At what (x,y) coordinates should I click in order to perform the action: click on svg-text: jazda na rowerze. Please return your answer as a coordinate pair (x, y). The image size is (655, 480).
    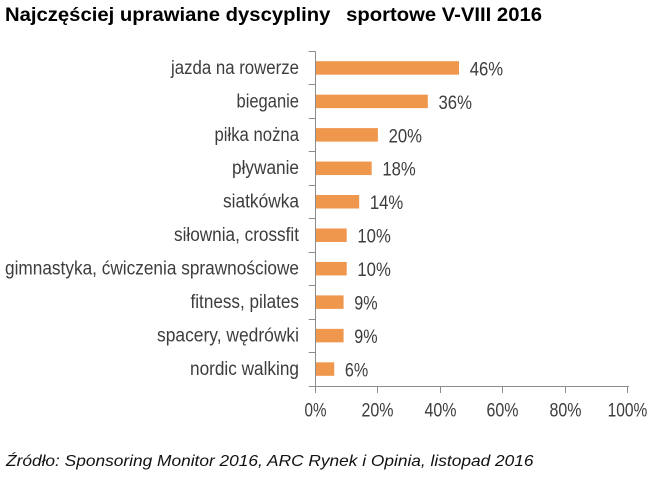
    Looking at the image, I should click on (234, 68).